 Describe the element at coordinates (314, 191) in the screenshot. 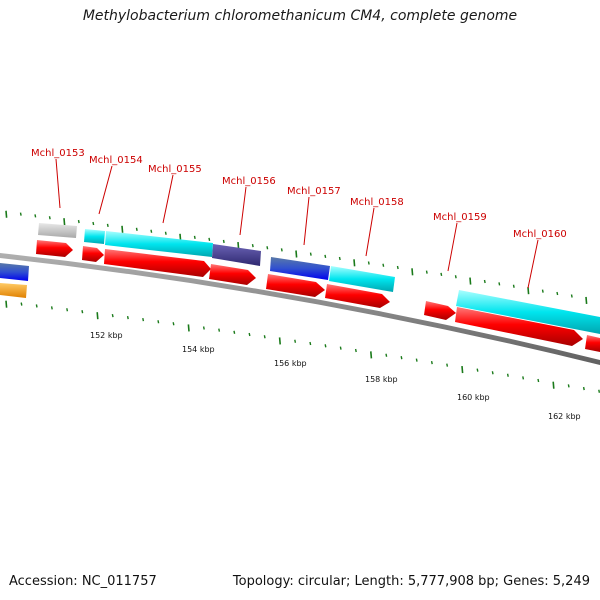

I see `gene-label: Mchl_0157` at that location.